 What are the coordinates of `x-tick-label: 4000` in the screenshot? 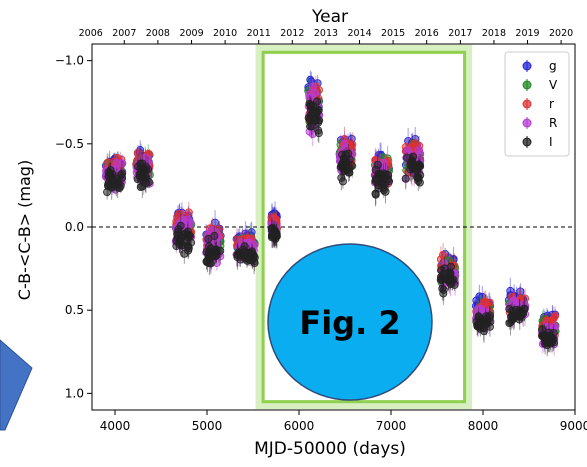 It's located at (115, 426).